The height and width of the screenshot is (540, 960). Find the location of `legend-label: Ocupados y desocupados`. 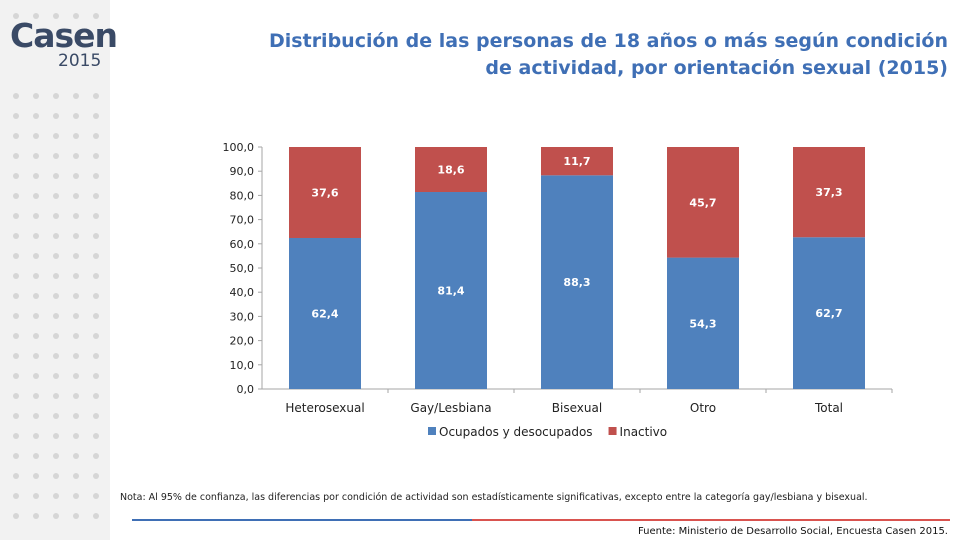

legend-label: Ocupados y desocupados is located at coordinates (516, 432).